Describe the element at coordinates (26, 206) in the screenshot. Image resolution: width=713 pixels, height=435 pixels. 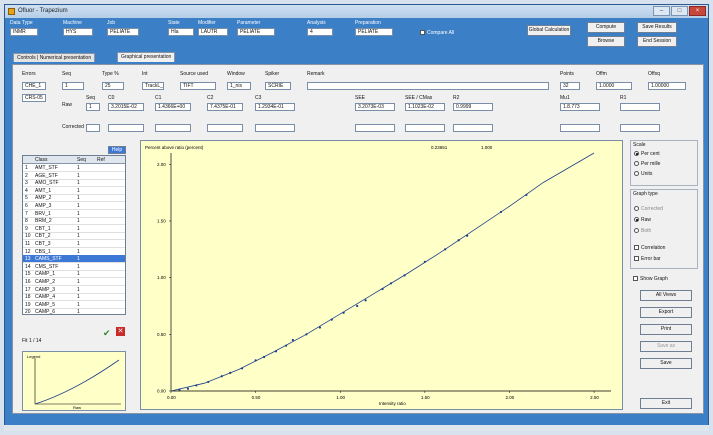
I see `row-index: 6` at that location.